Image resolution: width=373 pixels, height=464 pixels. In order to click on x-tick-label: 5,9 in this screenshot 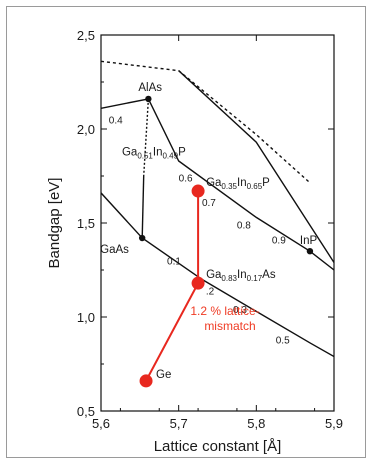, I will do `click(334, 423)`.